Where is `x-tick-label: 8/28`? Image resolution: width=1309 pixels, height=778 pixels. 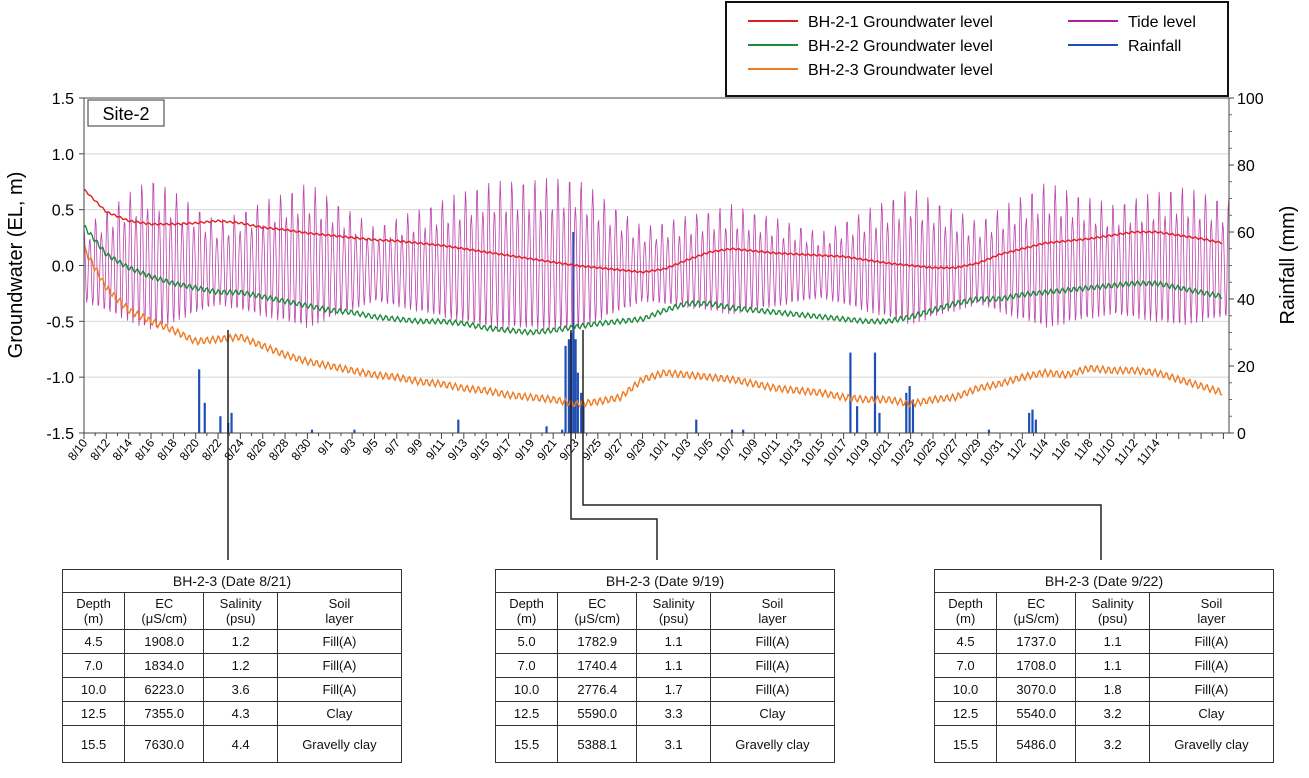 x-tick-label: 8/28 is located at coordinates (279, 449).